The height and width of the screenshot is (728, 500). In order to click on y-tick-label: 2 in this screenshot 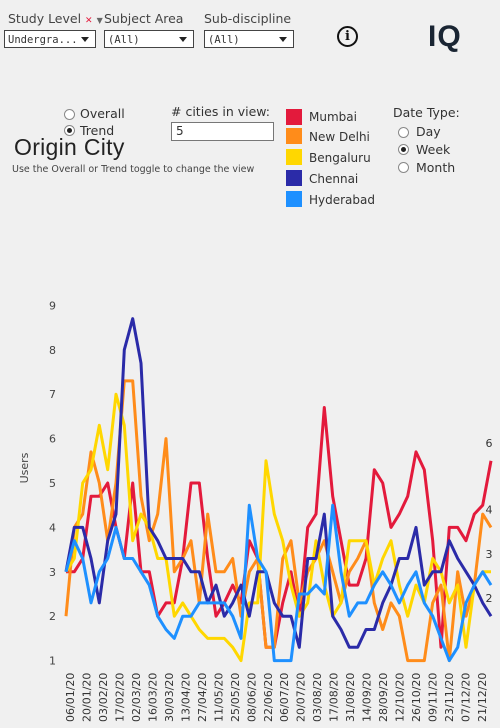, I will do `click(52, 616)`.